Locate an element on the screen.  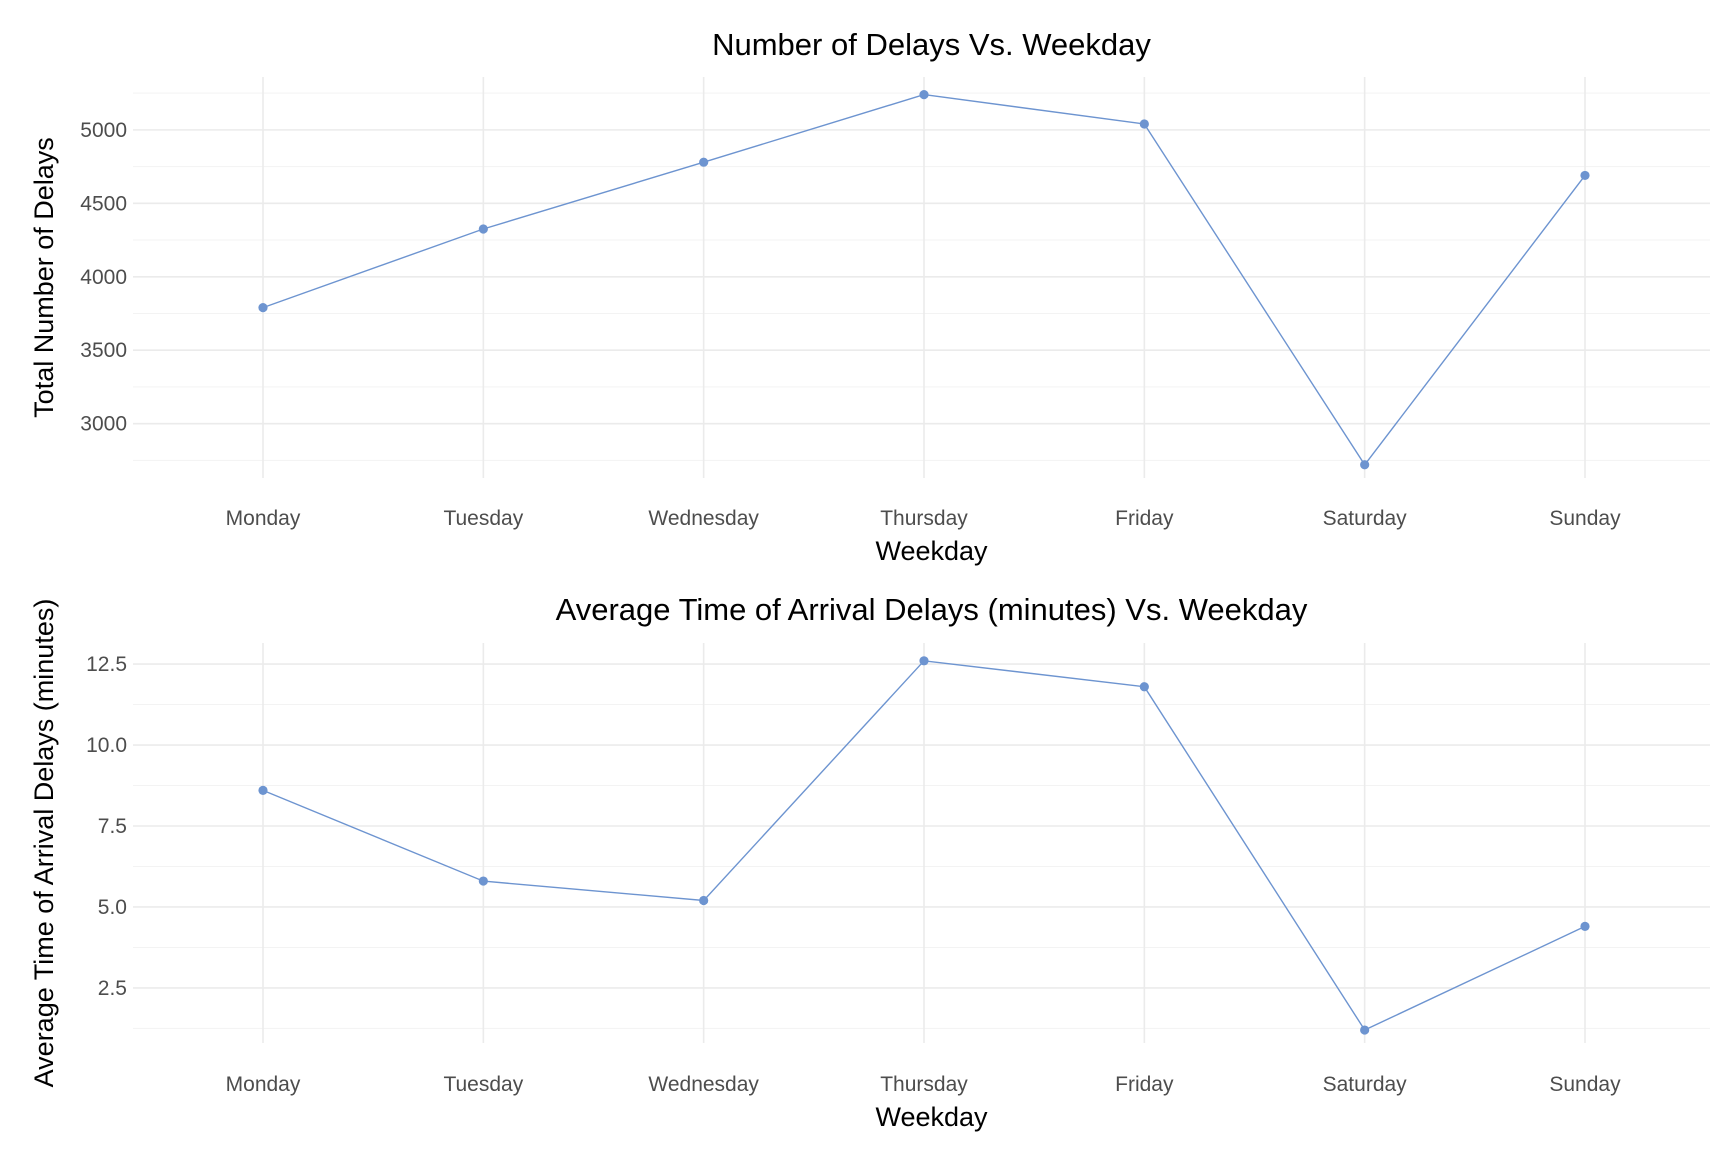
chart-title: Number of Delays Vs. Weekday is located at coordinates (931, 44).